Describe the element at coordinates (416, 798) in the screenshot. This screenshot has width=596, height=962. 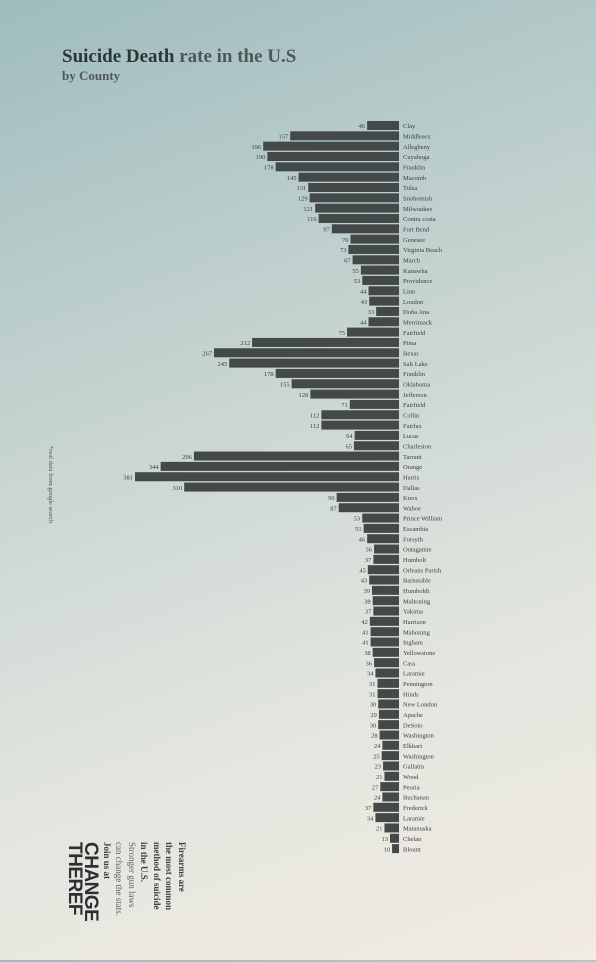
I see `category-label: Buchanan` at that location.